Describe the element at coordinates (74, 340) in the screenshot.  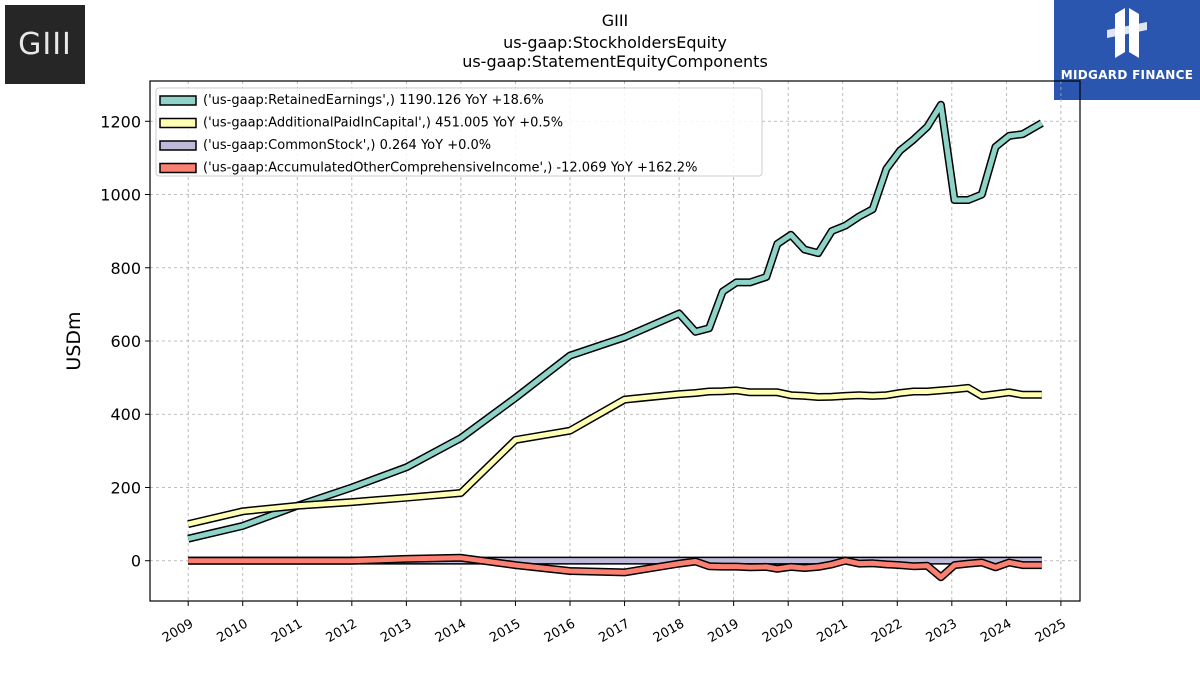
I see `y-axis-label: USDm` at that location.